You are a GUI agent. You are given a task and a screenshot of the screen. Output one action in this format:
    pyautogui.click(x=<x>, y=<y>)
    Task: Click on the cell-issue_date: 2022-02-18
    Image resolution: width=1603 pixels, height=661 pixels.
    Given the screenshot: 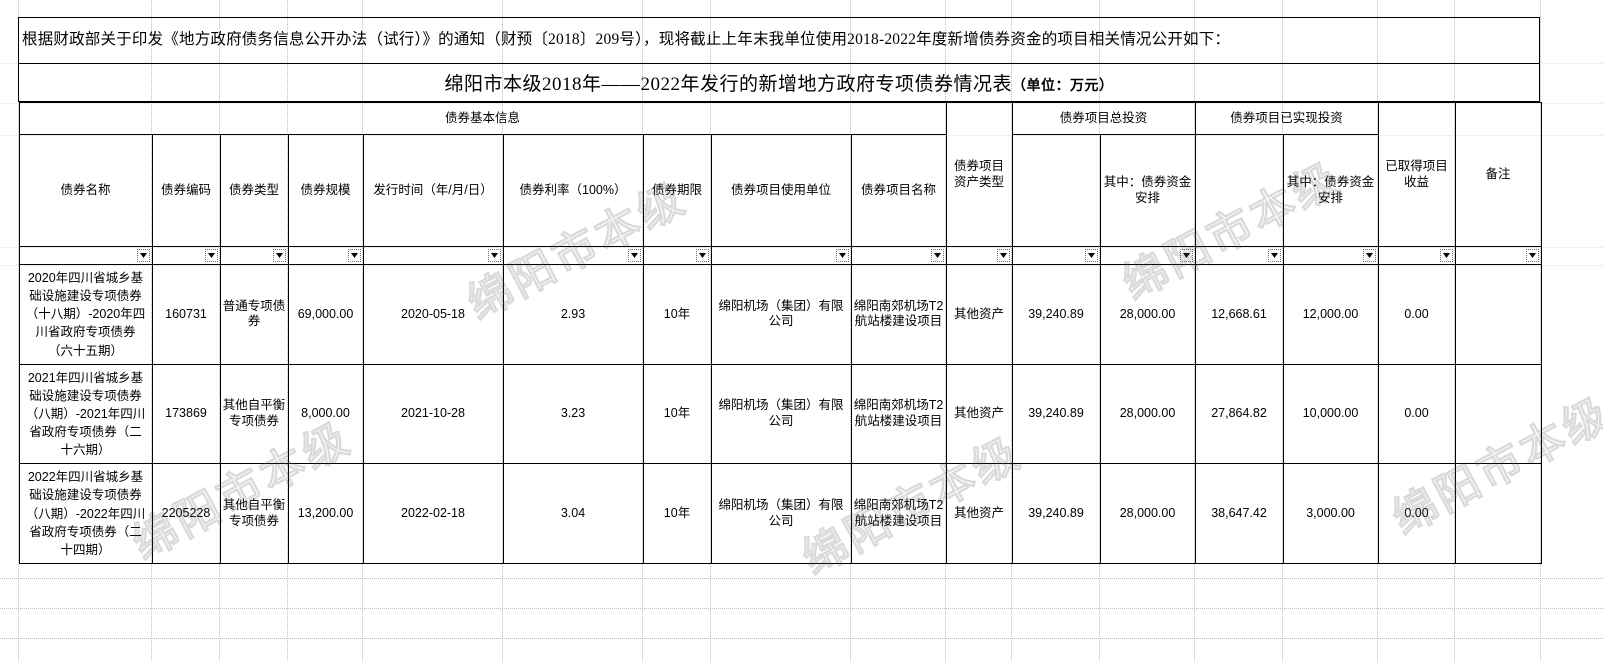 What is the action you would take?
    pyautogui.click(x=433, y=513)
    